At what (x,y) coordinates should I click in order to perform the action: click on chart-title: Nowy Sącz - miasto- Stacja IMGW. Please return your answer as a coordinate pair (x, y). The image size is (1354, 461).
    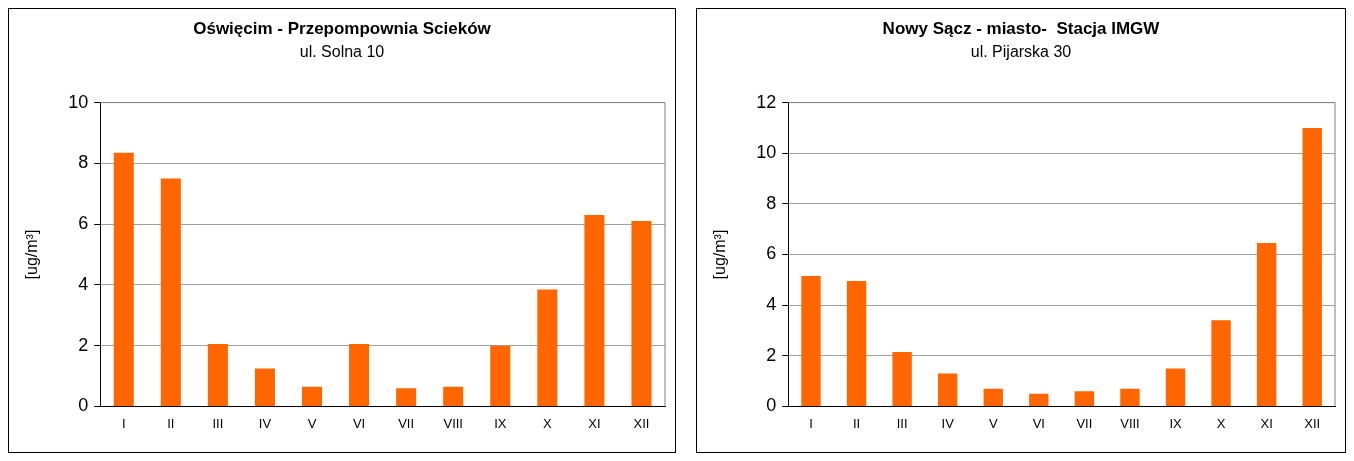
    Looking at the image, I should click on (1021, 28).